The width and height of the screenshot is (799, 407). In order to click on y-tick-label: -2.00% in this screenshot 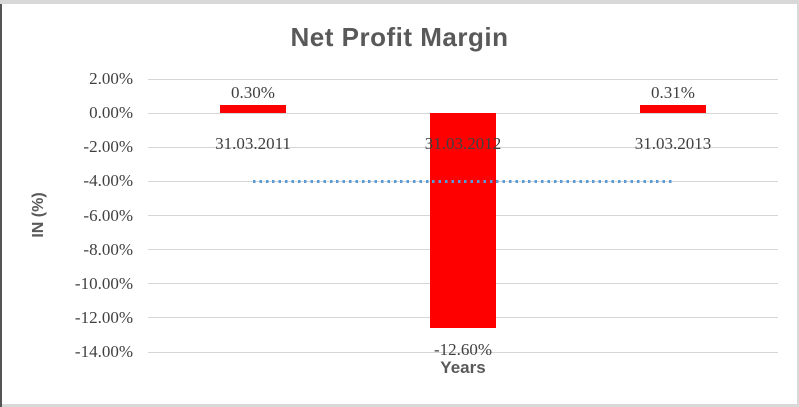, I will do `click(108, 147)`.